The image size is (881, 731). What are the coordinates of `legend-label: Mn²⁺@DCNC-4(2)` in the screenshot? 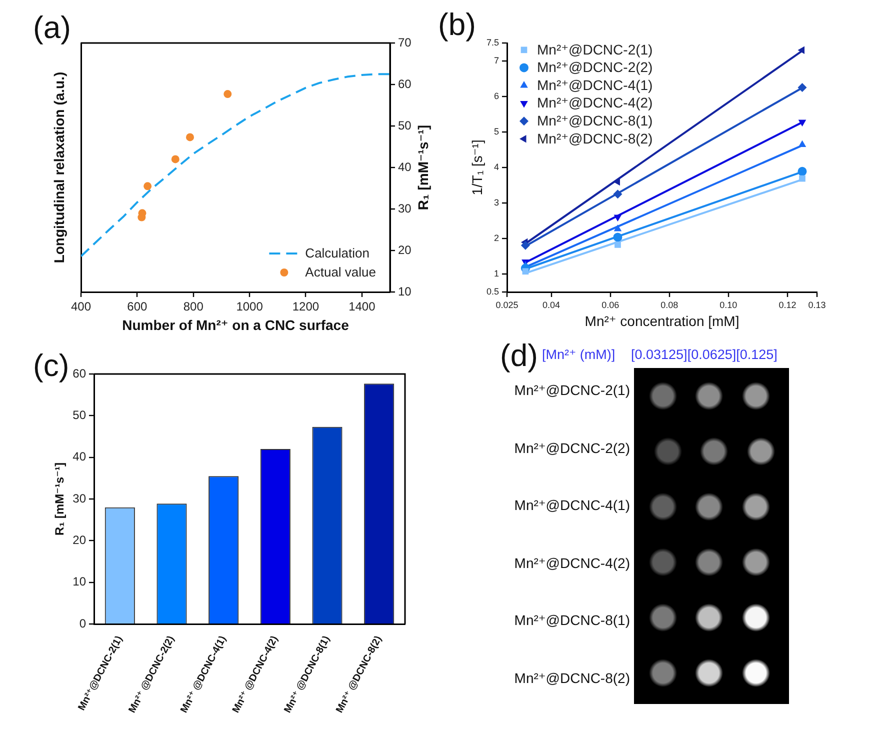 It's located at (595, 102).